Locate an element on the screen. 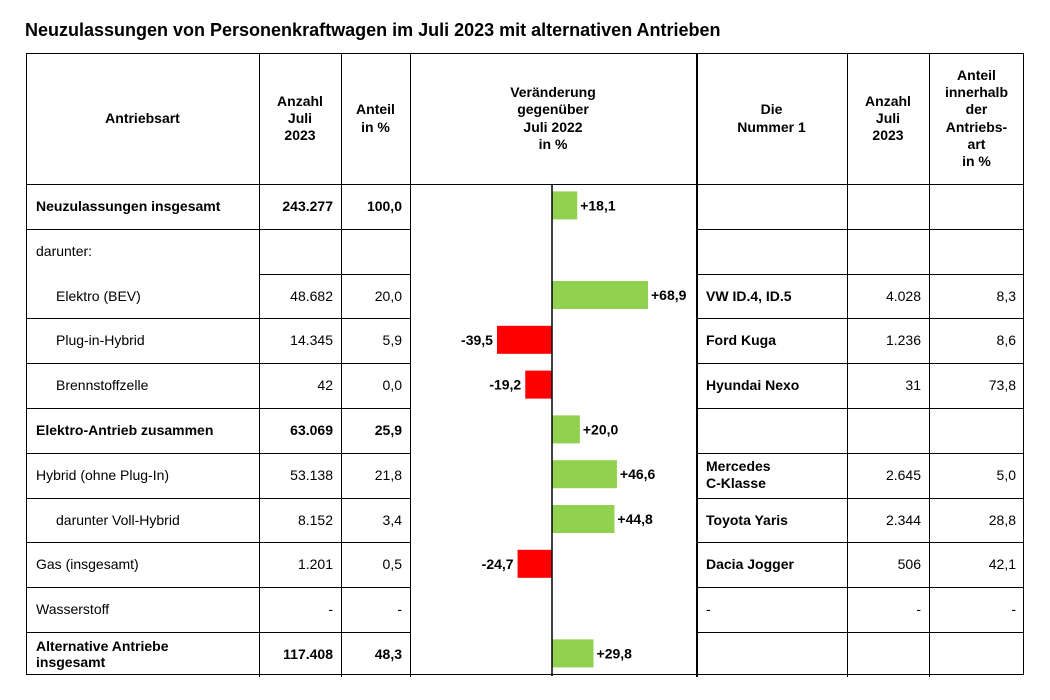 This screenshot has width=1050, height=700. header-divider is located at coordinates (525, 184).